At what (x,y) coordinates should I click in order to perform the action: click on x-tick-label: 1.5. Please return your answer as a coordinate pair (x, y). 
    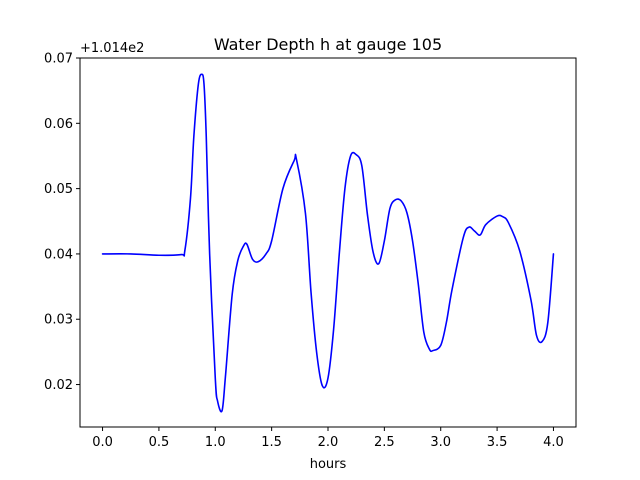
    Looking at the image, I should click on (271, 442).